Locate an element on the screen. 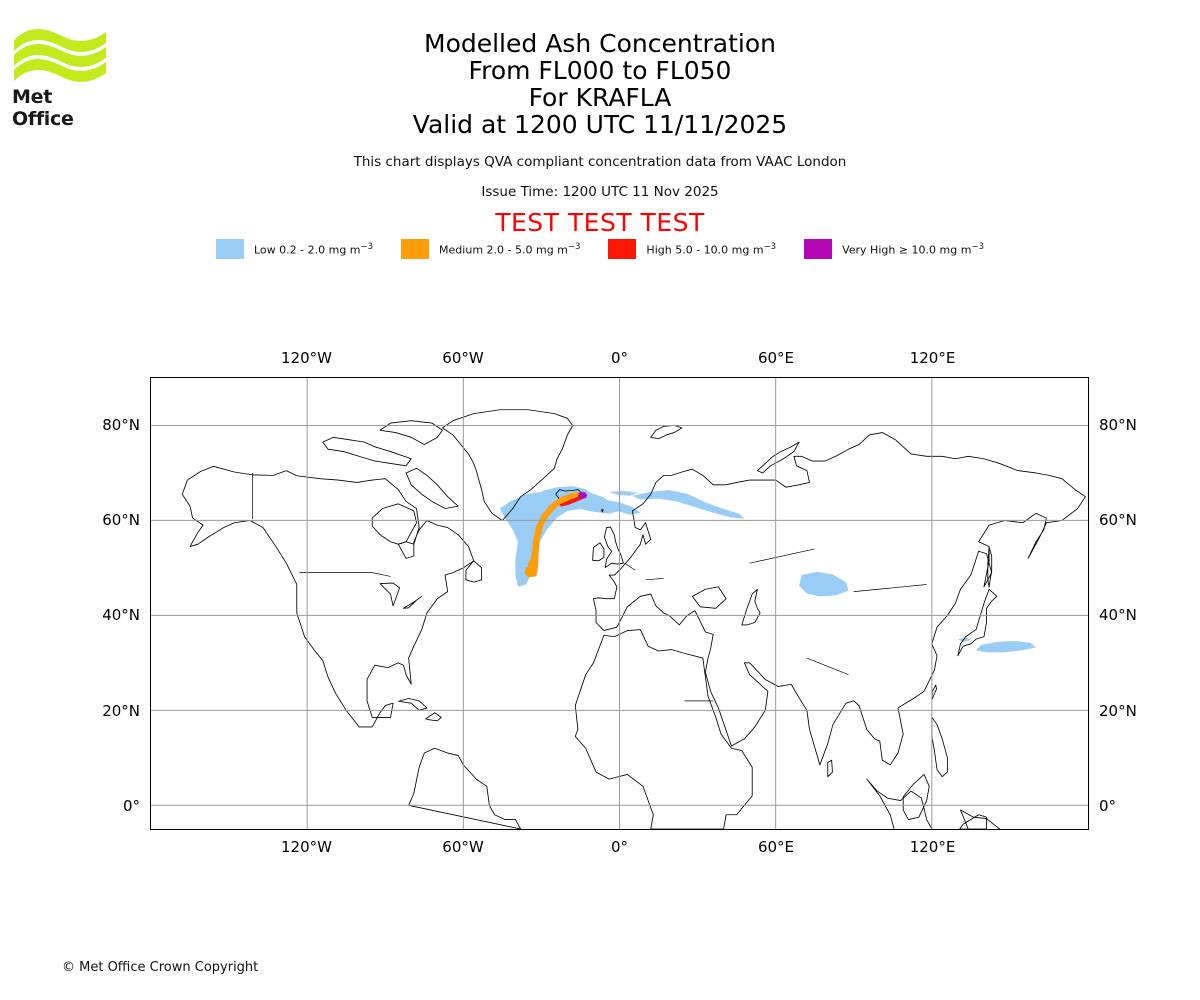 The height and width of the screenshot is (1000, 1200). ash-plume-layer is located at coordinates (556, 534).